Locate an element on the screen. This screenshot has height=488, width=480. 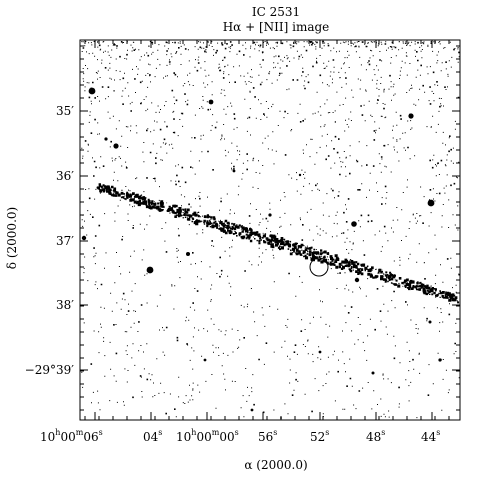
y-tick-label: 38′ is located at coordinates (65, 305).